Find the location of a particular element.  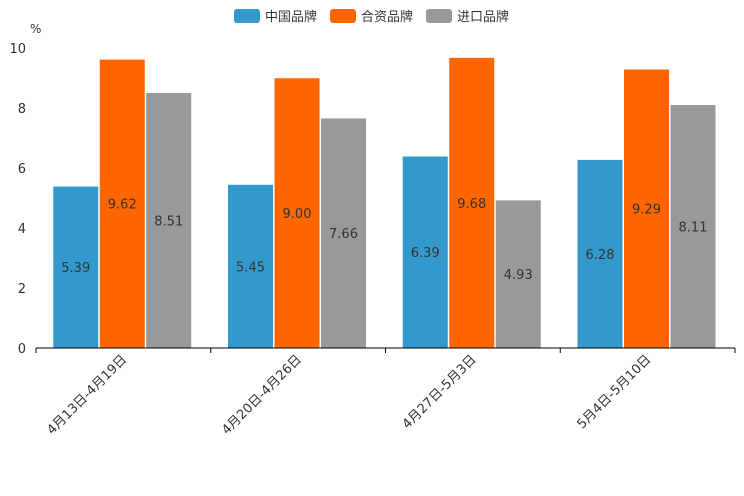

y-tick-label: 6 is located at coordinates (22, 169).